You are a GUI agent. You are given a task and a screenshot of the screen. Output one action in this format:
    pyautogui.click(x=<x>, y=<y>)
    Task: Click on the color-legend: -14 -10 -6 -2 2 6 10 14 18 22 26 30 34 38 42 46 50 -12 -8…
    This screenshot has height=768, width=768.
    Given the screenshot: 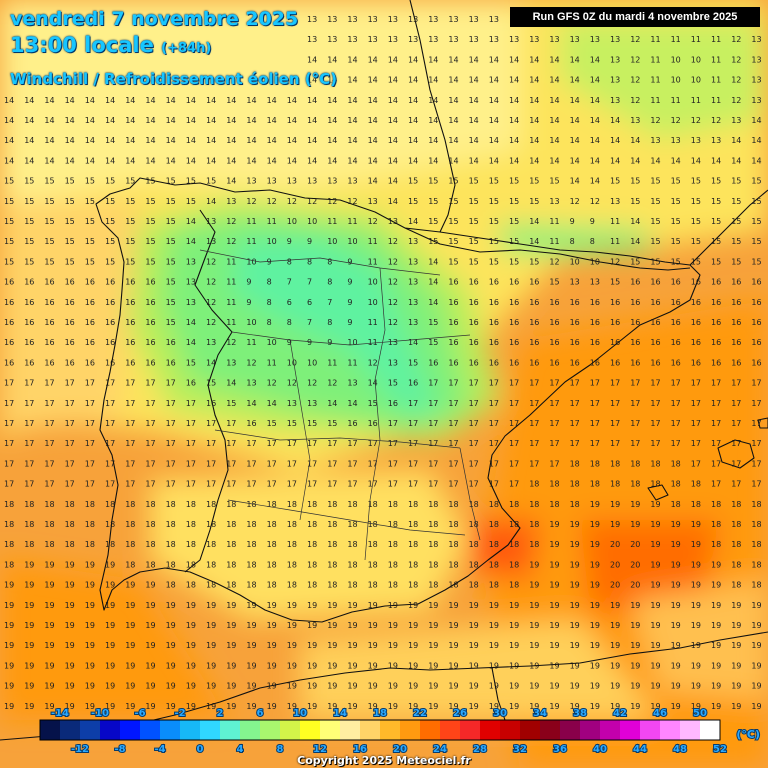 What is the action you would take?
    pyautogui.click(x=400, y=731)
    